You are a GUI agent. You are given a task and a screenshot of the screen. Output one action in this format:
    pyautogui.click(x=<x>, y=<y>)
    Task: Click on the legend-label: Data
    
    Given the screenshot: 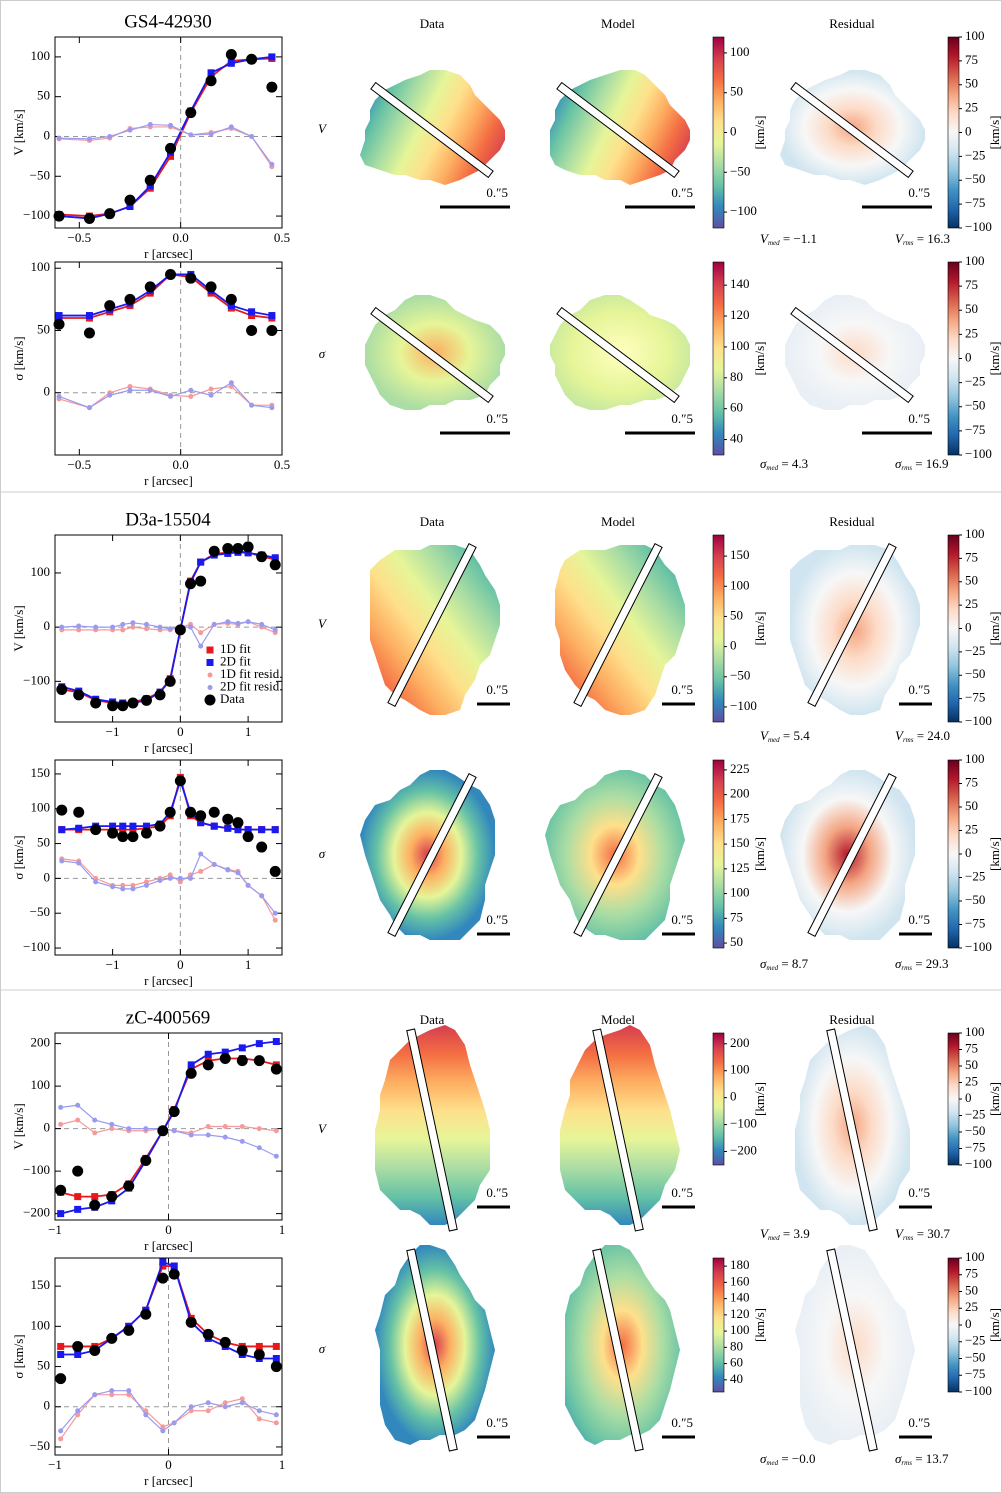 What is the action you would take?
    pyautogui.click(x=232, y=698)
    